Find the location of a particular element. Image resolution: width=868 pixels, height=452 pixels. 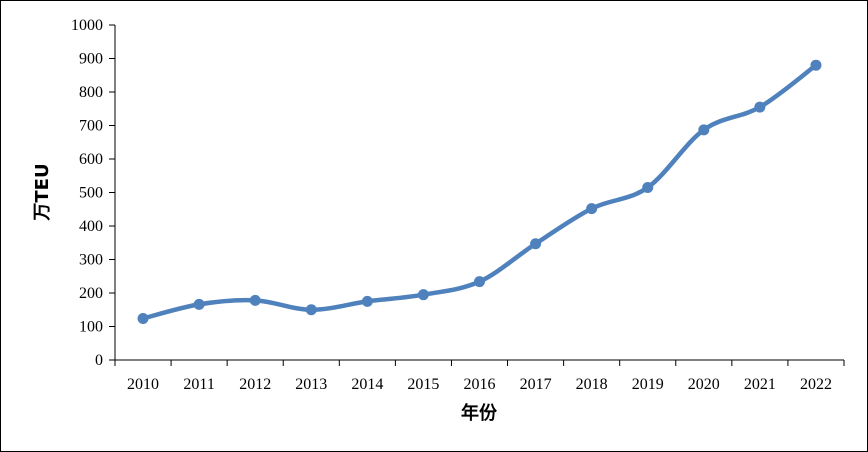

x-tick-label: 2012 is located at coordinates (255, 384).